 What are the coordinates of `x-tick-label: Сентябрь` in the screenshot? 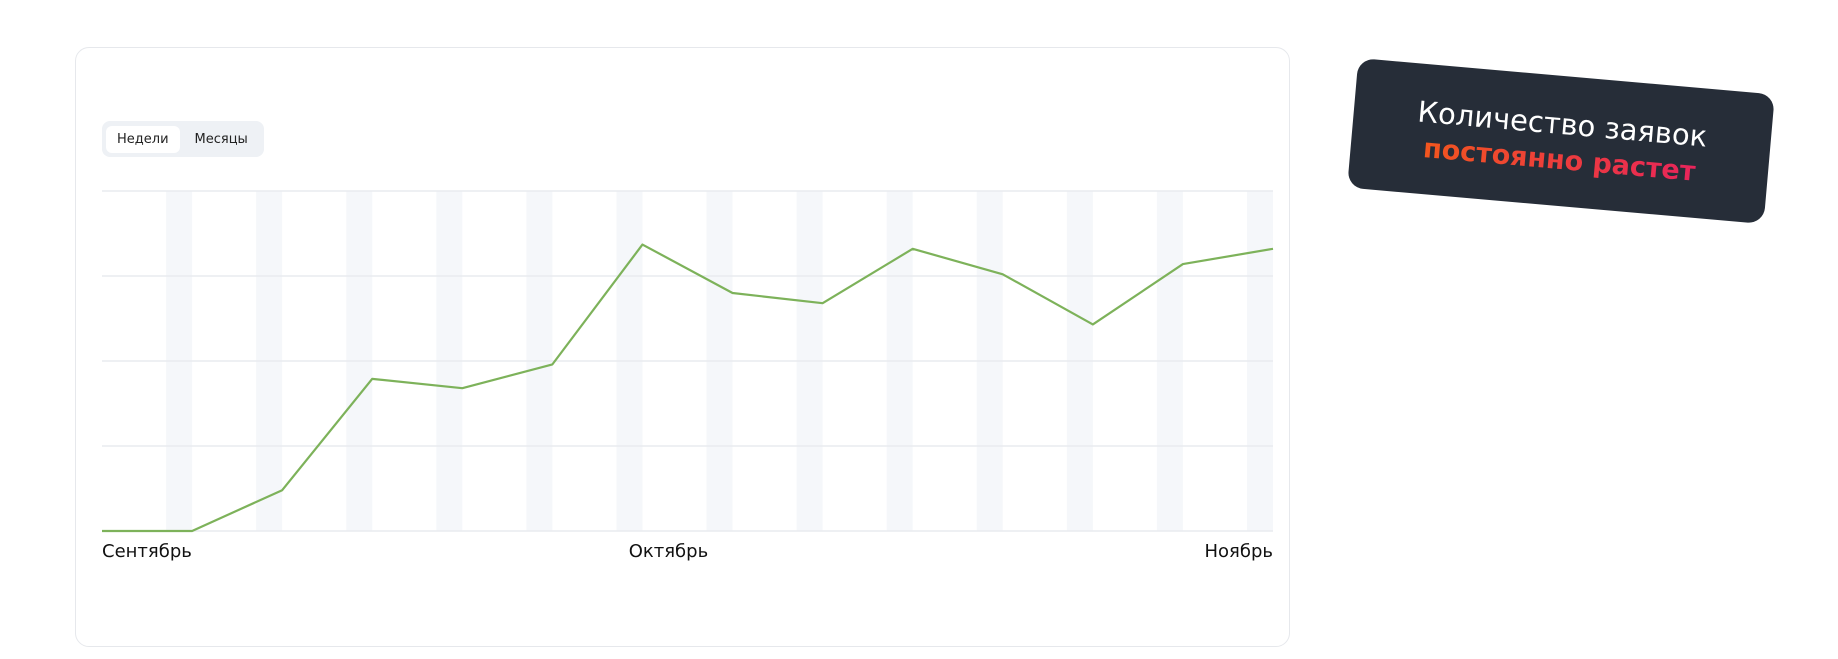 It's located at (147, 551).